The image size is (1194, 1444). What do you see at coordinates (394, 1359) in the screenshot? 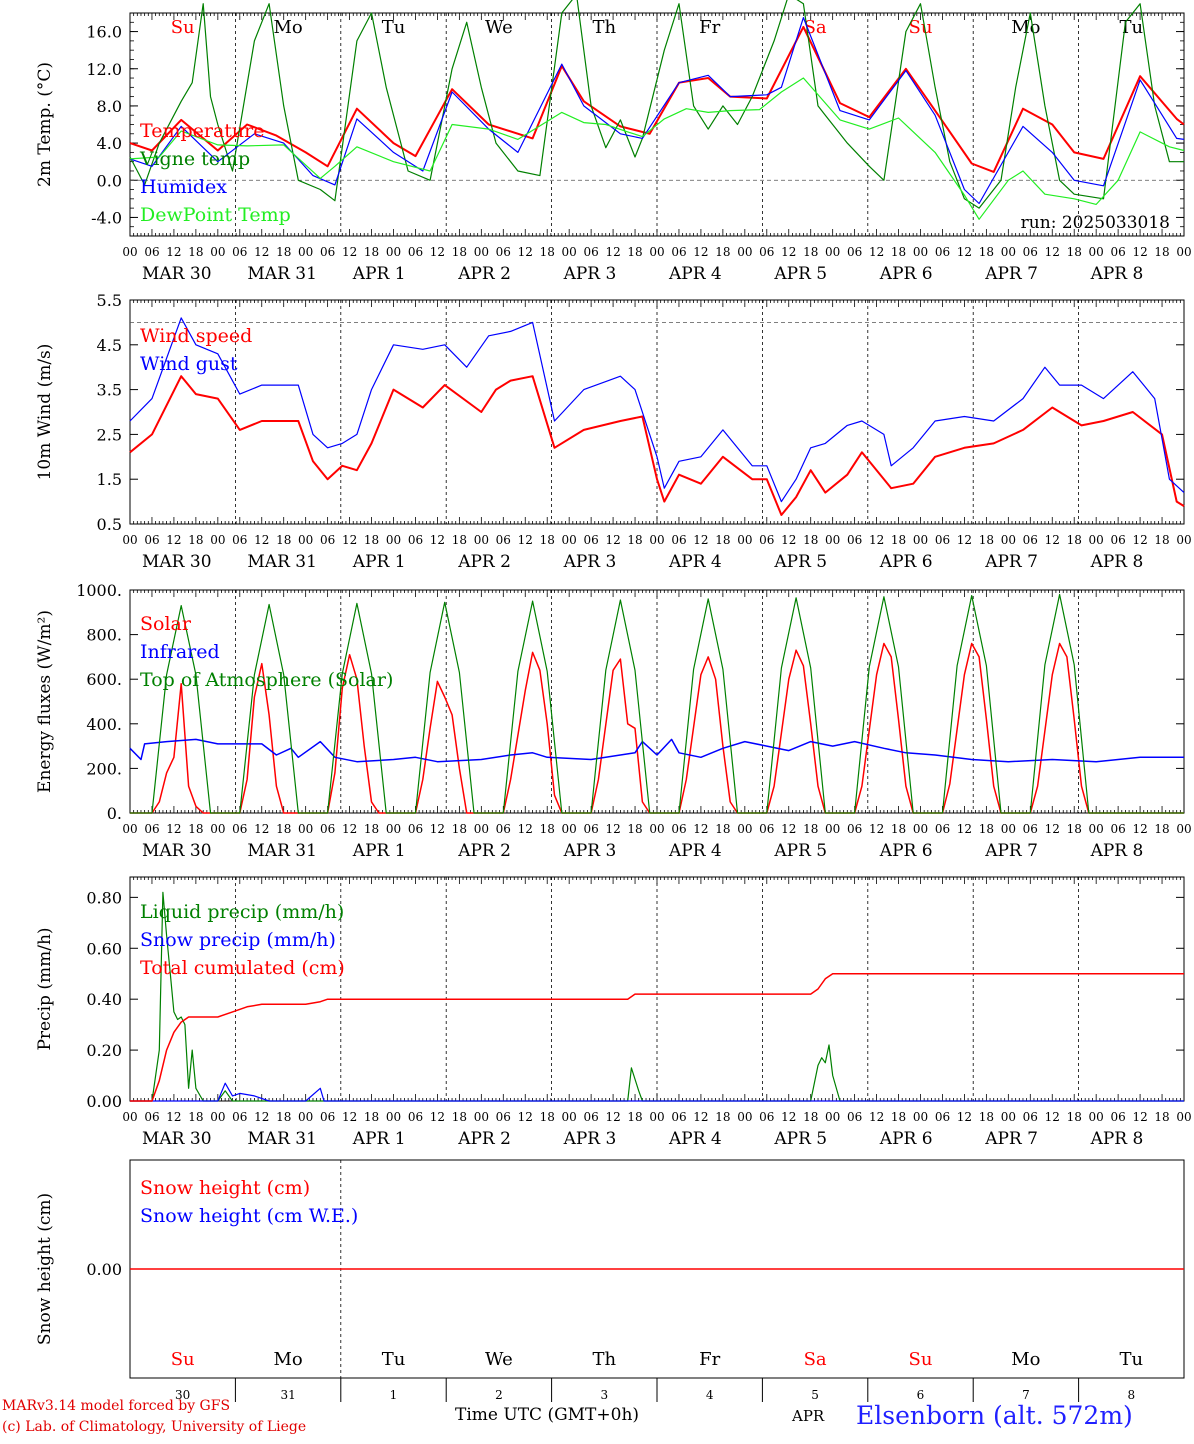
I see `weekday-label: Tu` at bounding box center [394, 1359].